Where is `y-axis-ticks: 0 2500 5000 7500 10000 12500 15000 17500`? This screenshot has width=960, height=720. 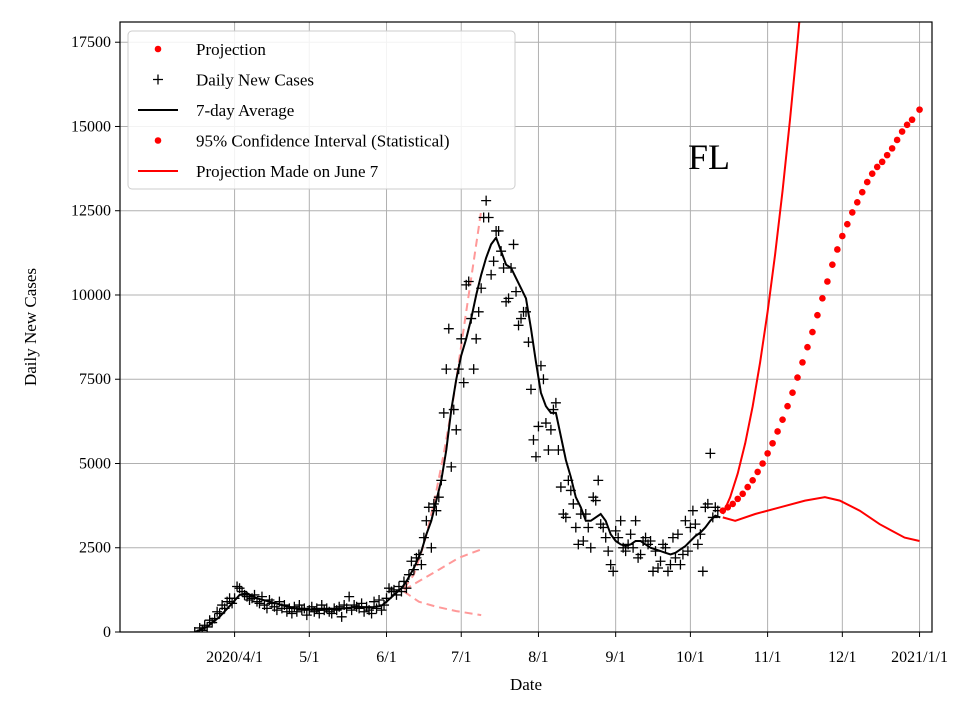
y-axis-ticks: 0 2500 5000 7500 10000 12500 15000 17500 is located at coordinates (95, 337).